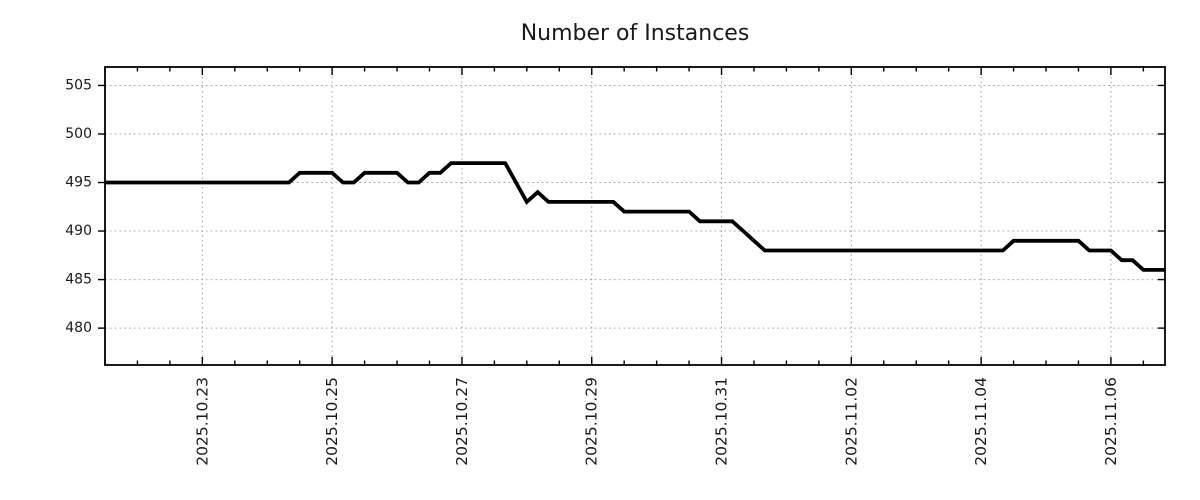 The width and height of the screenshot is (1200, 500). I want to click on y-tick-label: 480, so click(78, 328).